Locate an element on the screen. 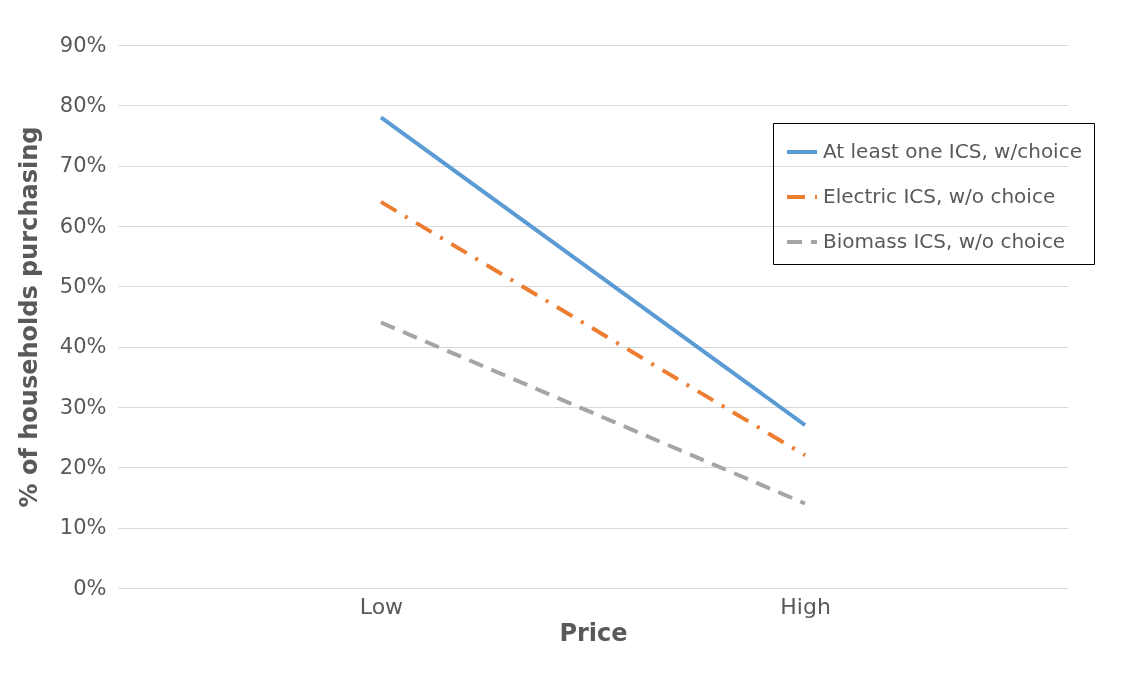 The height and width of the screenshot is (674, 1121). y-tick-label: 0% is located at coordinates (90, 587).